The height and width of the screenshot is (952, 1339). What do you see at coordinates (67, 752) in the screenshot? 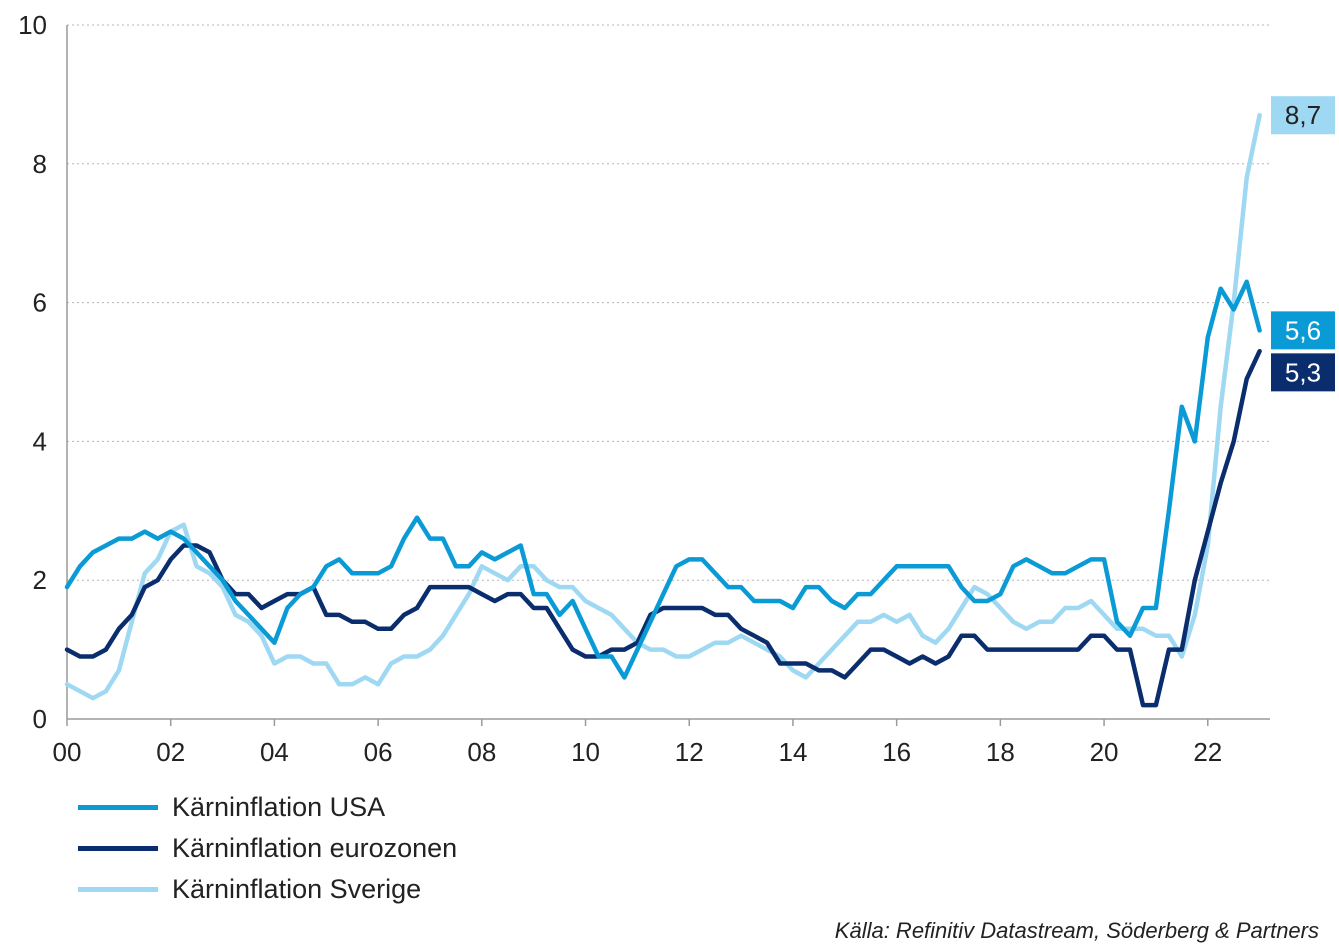
I see `x-tick-label-0: 00` at bounding box center [67, 752].